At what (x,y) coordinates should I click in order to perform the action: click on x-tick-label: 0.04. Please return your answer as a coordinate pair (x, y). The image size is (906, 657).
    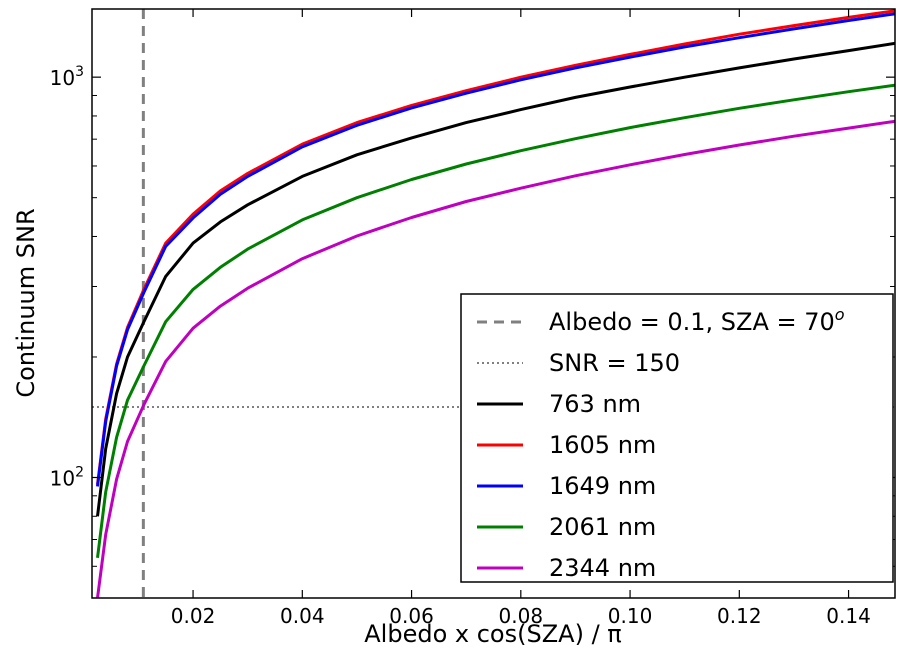
    Looking at the image, I should click on (302, 616).